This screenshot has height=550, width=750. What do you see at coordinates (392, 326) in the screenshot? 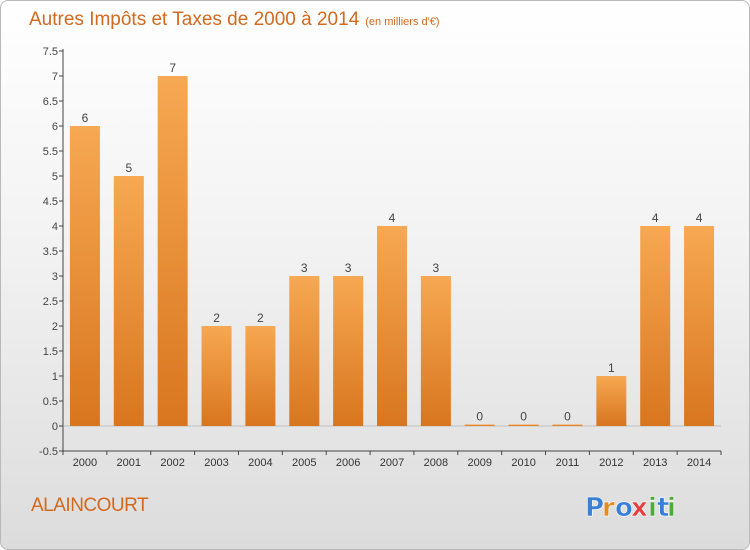
I see `bar-2007` at bounding box center [392, 326].